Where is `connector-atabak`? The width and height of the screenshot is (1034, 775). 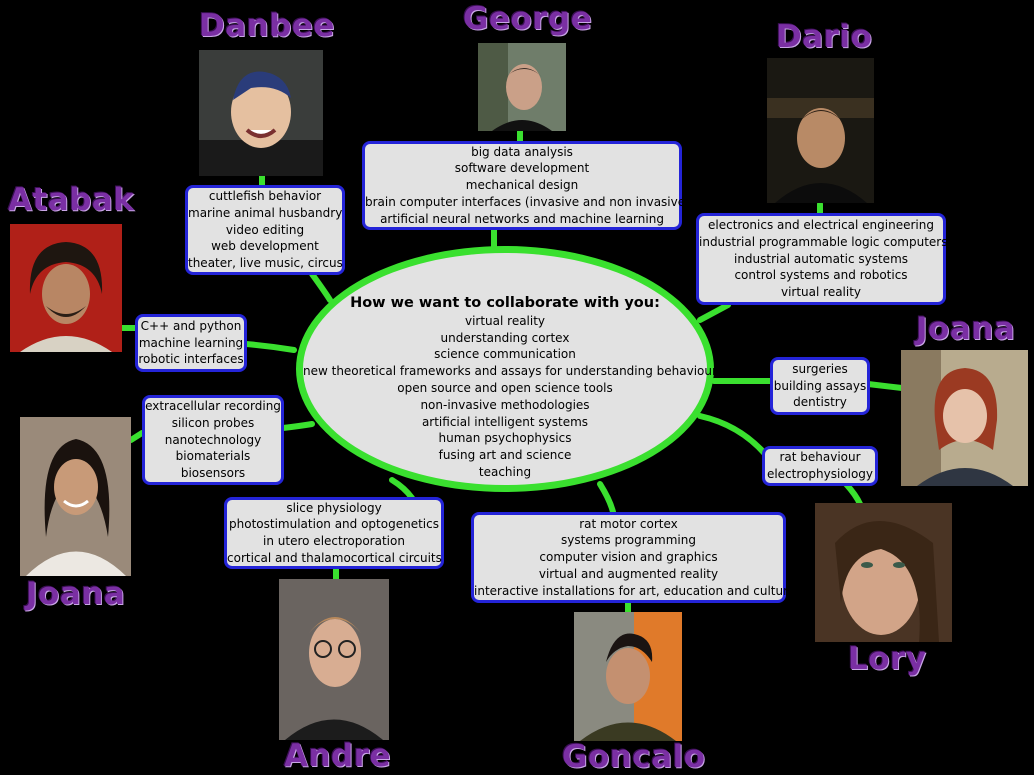
connector-atabak is located at coordinates (208, 339).